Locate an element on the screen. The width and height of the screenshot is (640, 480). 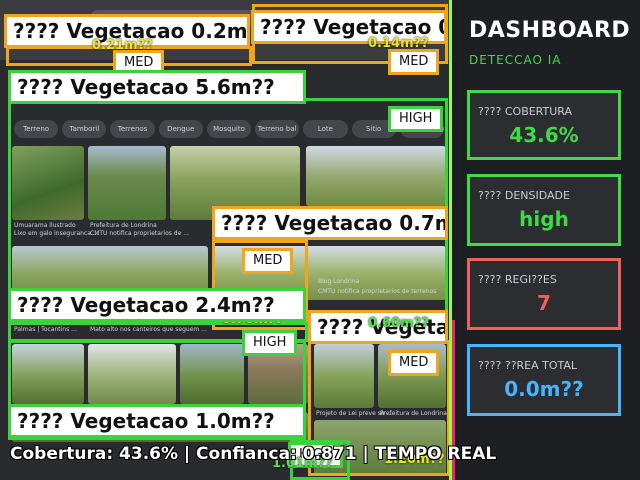
detection-label: ???? Vegetacao 0.1m?? is located at coordinates (349, 27).